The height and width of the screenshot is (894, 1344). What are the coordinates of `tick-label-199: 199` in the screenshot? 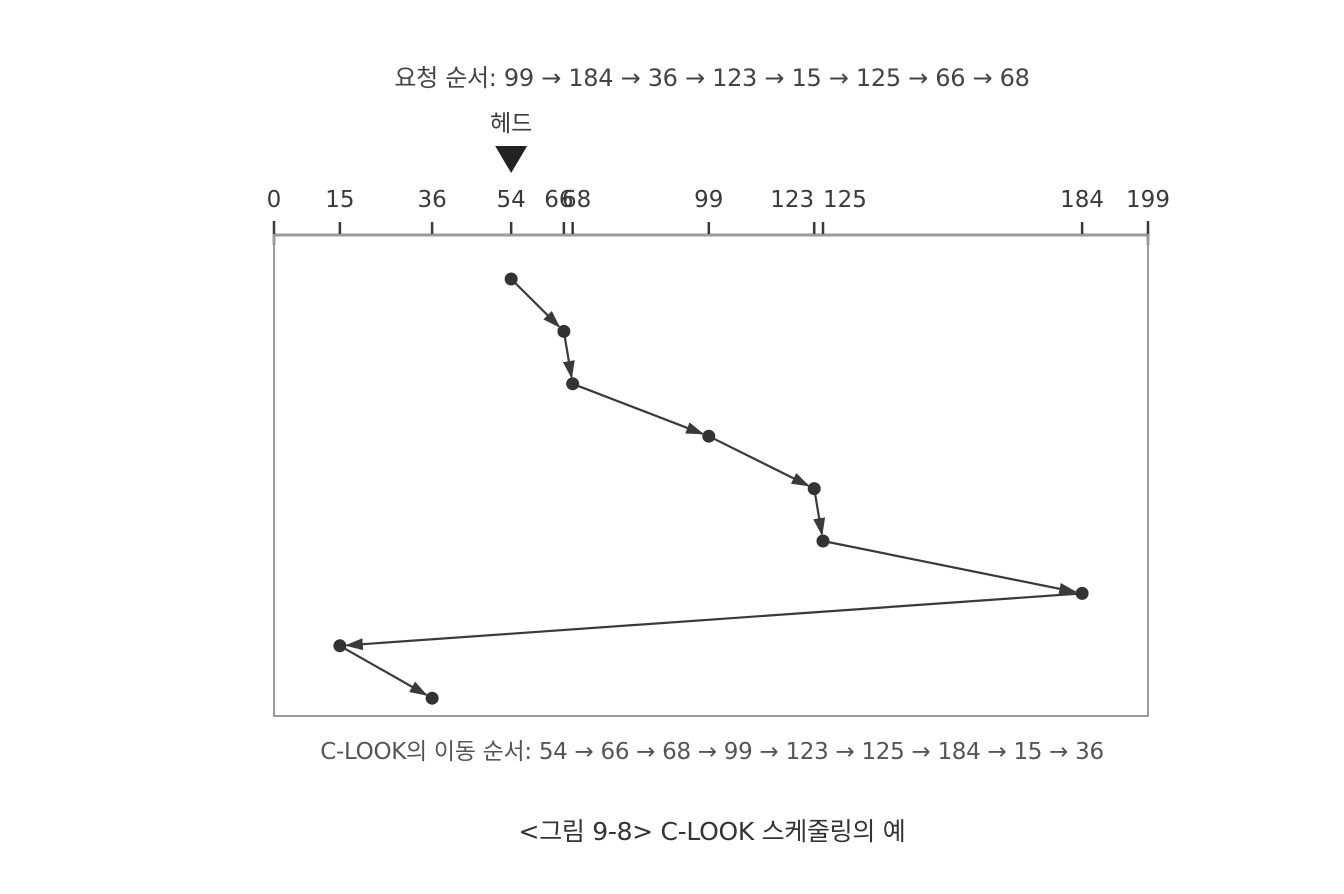 It's located at (1148, 200).